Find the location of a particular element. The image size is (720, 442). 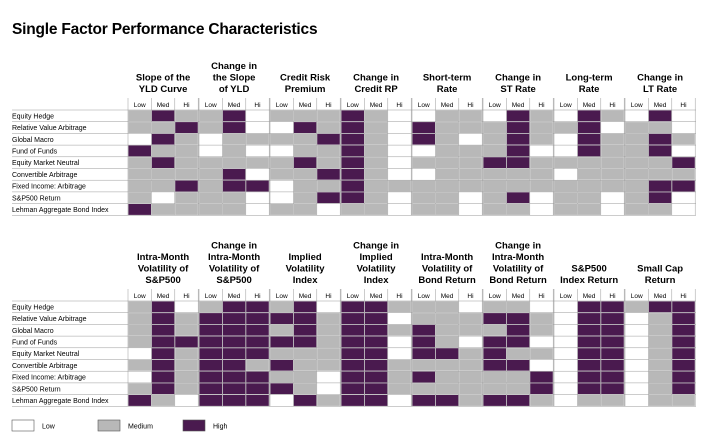

row-label: Equity Market Neutral is located at coordinates (46, 163).